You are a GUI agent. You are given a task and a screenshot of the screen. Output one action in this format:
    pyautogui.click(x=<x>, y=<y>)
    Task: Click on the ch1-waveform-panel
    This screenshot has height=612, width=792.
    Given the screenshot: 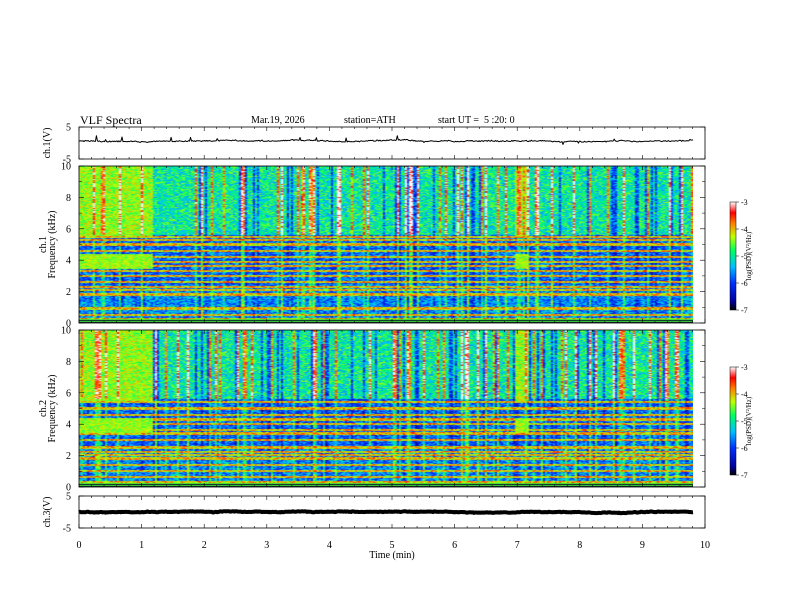 What is the action you would take?
    pyautogui.click(x=386, y=140)
    